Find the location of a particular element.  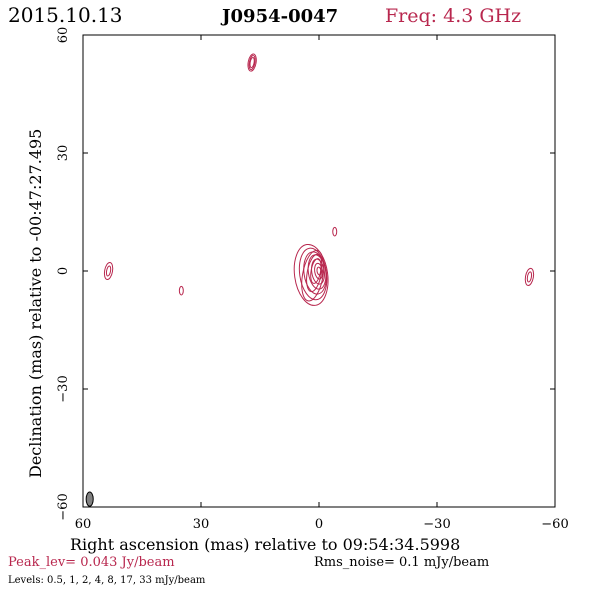

x-tick-label: −60 is located at coordinates (554, 524).